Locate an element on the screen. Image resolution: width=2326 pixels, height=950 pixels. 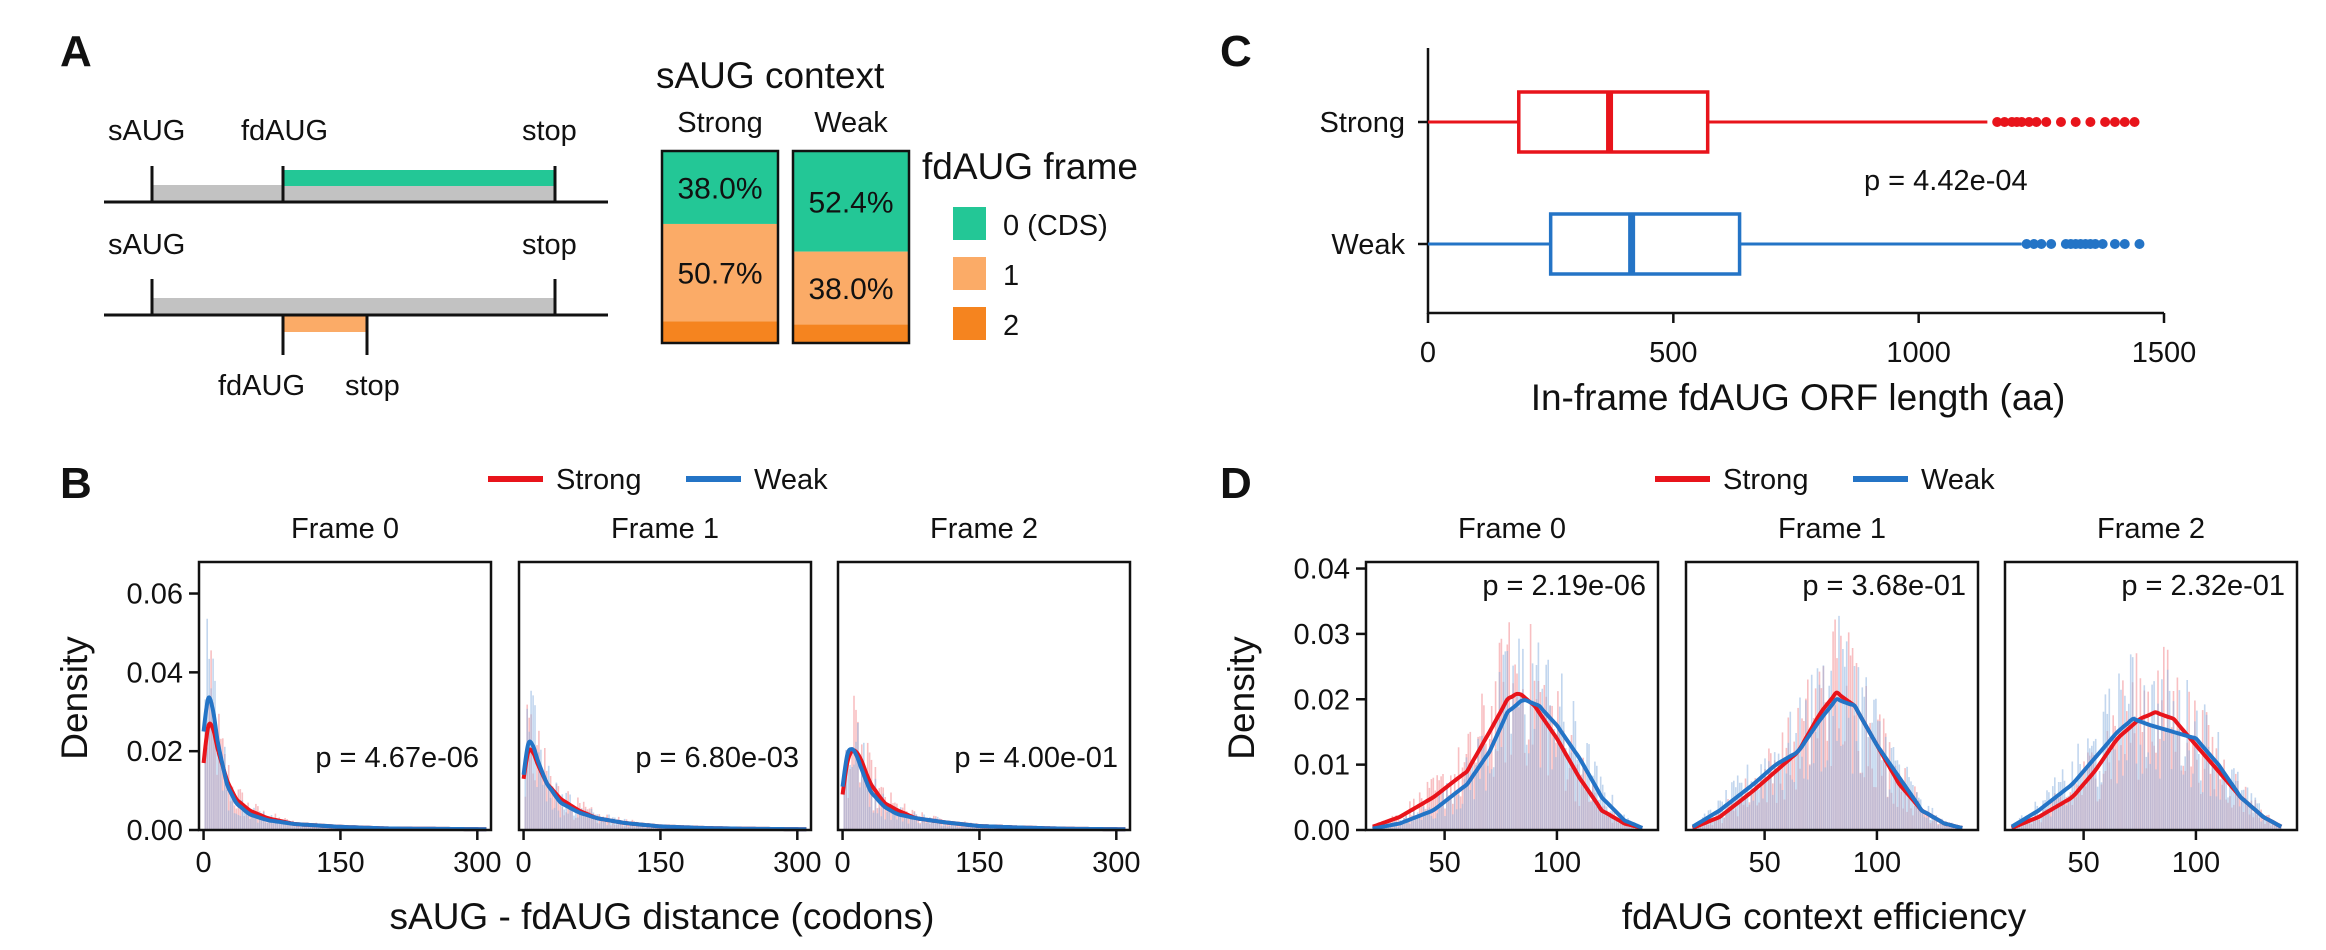
boxplot-chart: 0 500 1000 1500 Strong Weak is located at coordinates (1758, 208).